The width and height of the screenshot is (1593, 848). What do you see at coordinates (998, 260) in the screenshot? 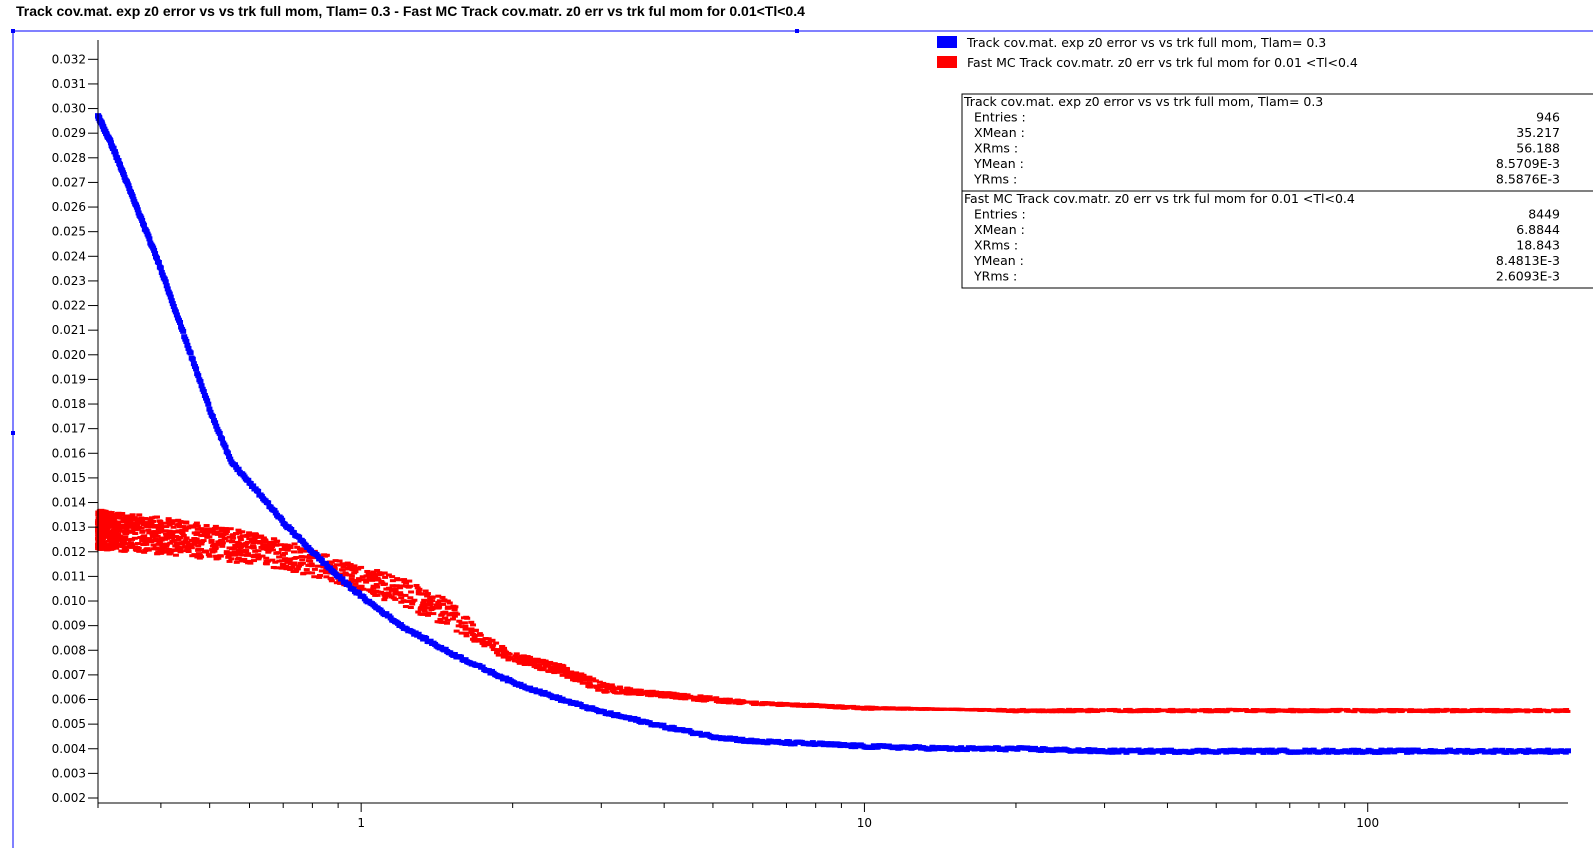
I see `stats-row-label: YMean :` at bounding box center [998, 260].